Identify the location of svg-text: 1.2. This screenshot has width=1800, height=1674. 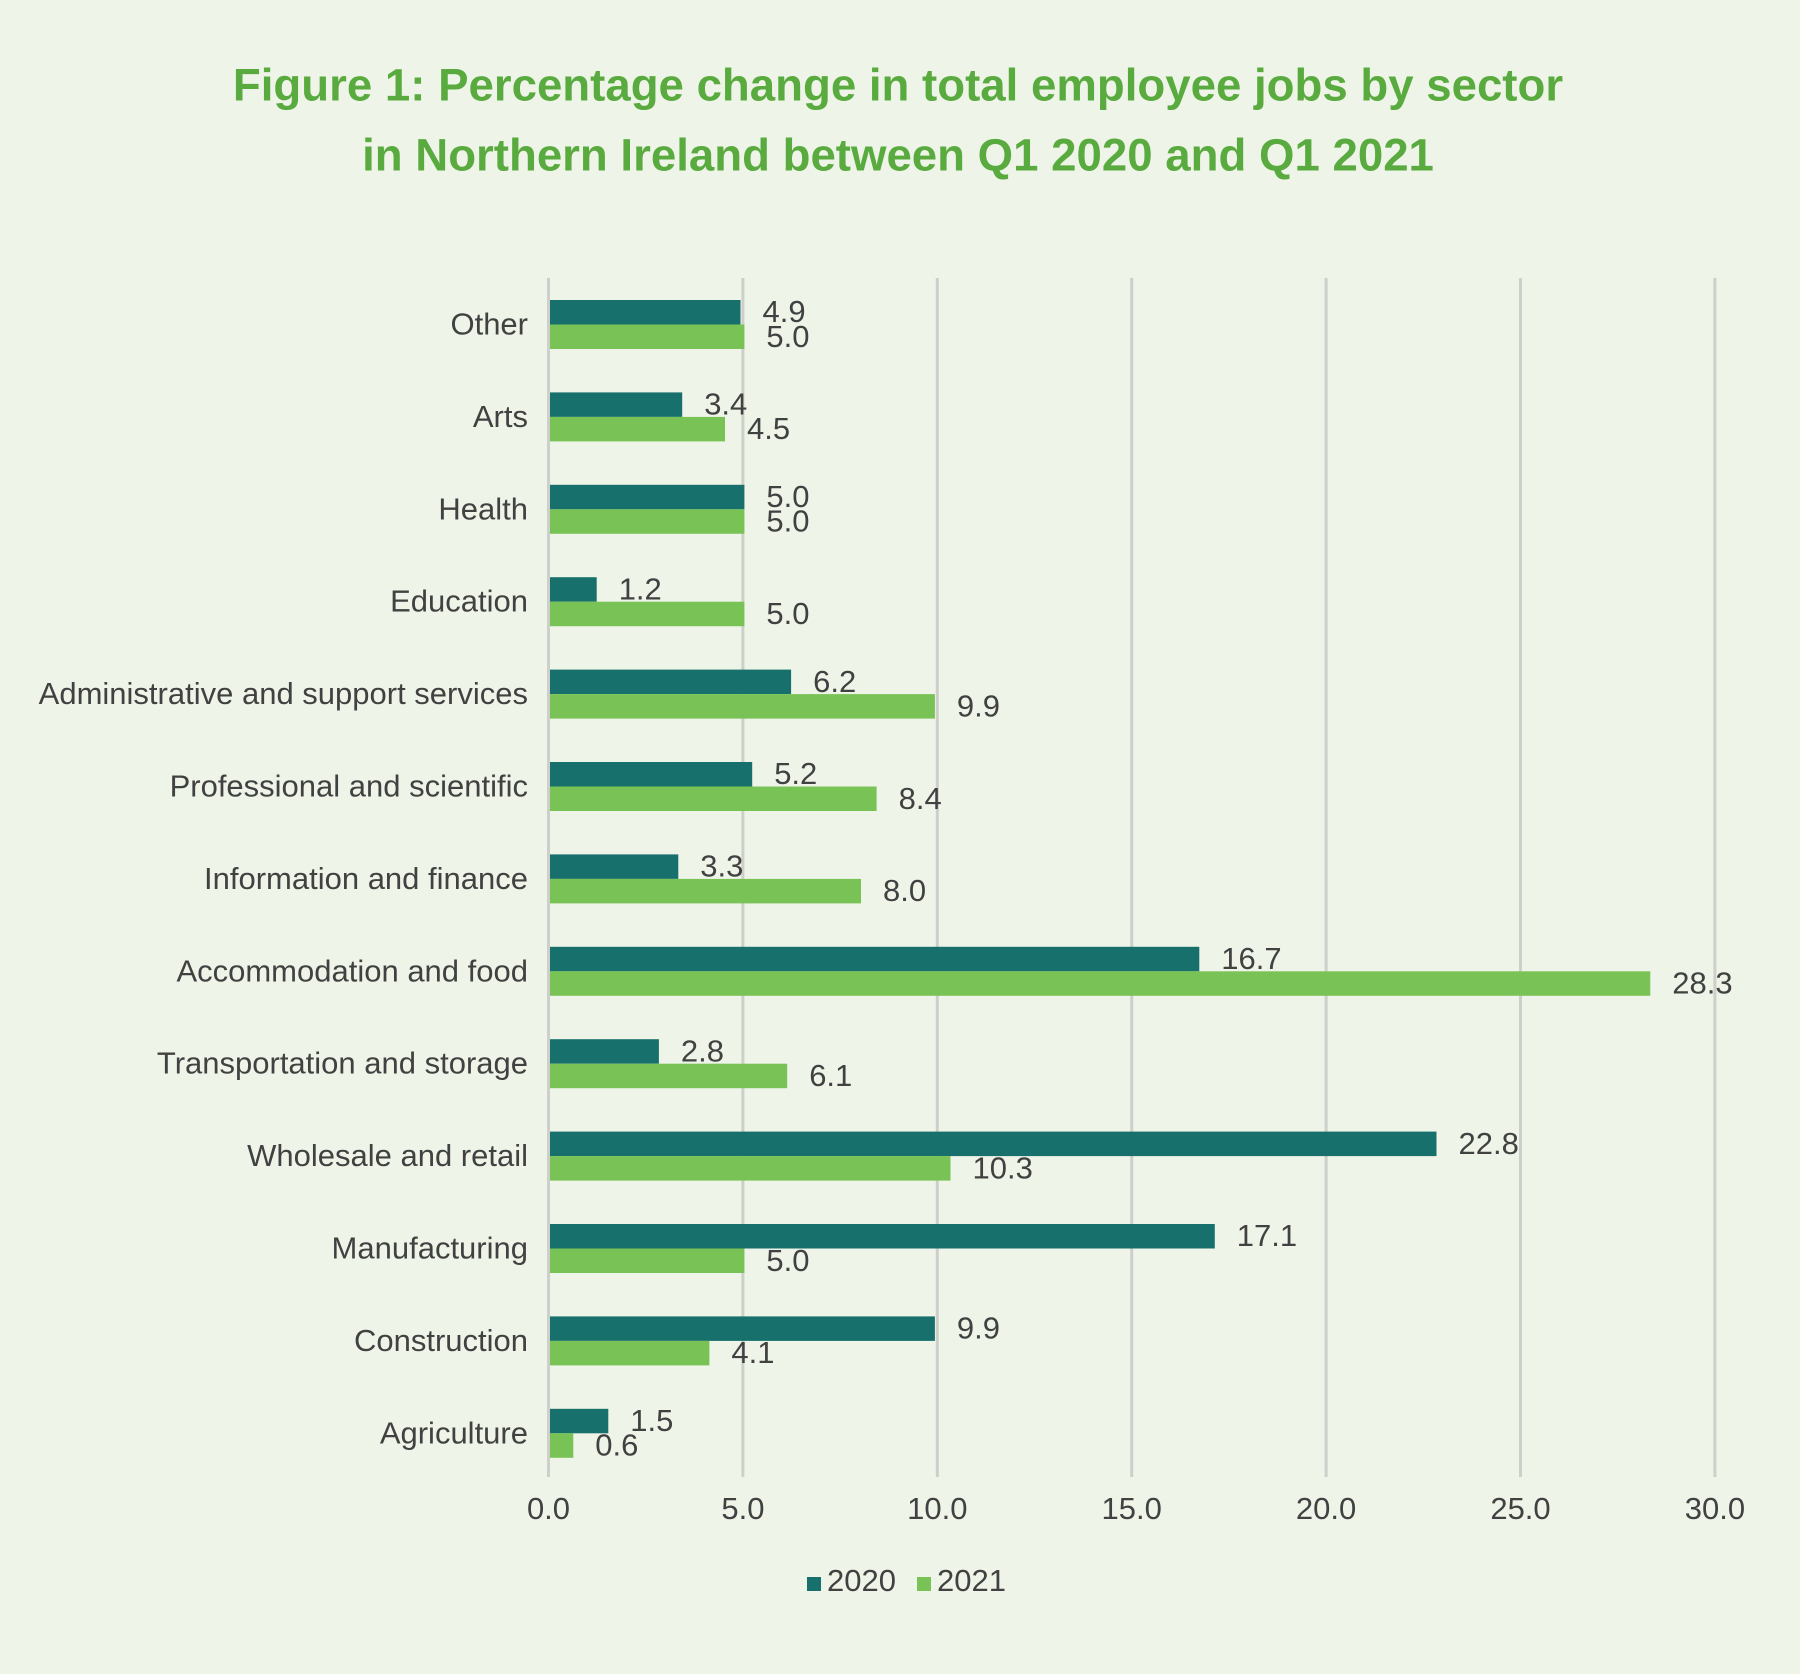
(640, 589).